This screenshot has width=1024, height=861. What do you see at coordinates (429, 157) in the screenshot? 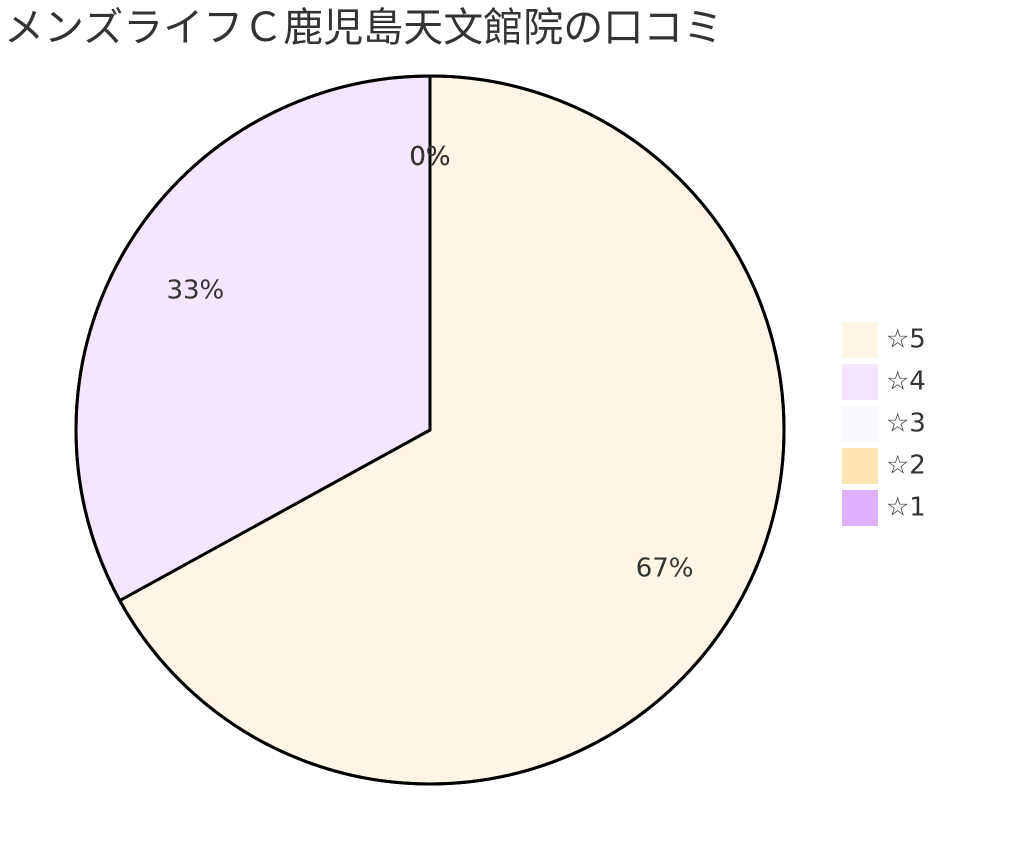
I see `slice-label: 0%` at bounding box center [429, 157].